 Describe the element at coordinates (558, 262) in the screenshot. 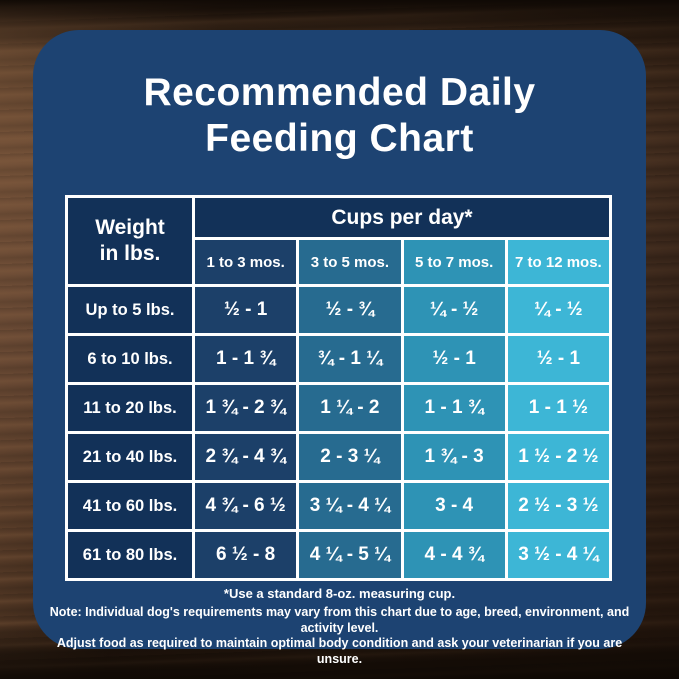

I see `age-column-header-7to12: 7 to 12 mos.` at that location.